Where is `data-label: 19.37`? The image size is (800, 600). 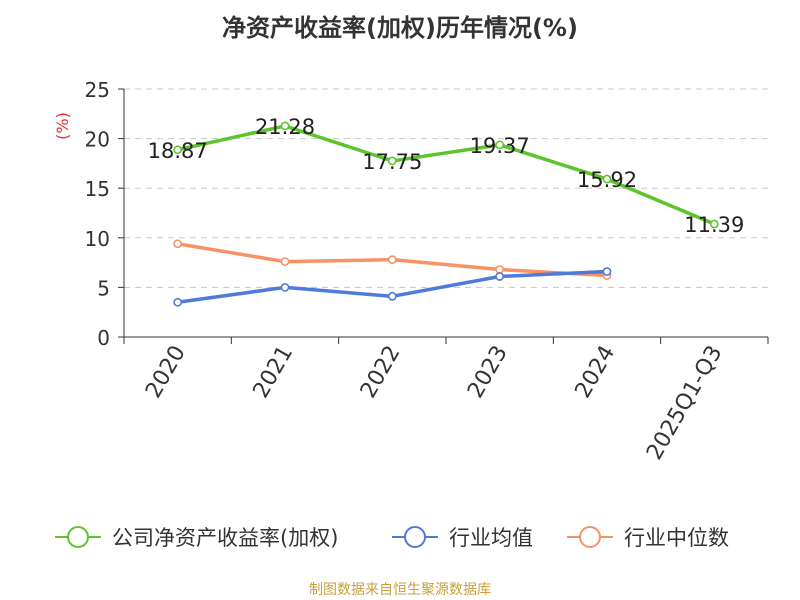
data-label: 19.37 is located at coordinates (500, 146).